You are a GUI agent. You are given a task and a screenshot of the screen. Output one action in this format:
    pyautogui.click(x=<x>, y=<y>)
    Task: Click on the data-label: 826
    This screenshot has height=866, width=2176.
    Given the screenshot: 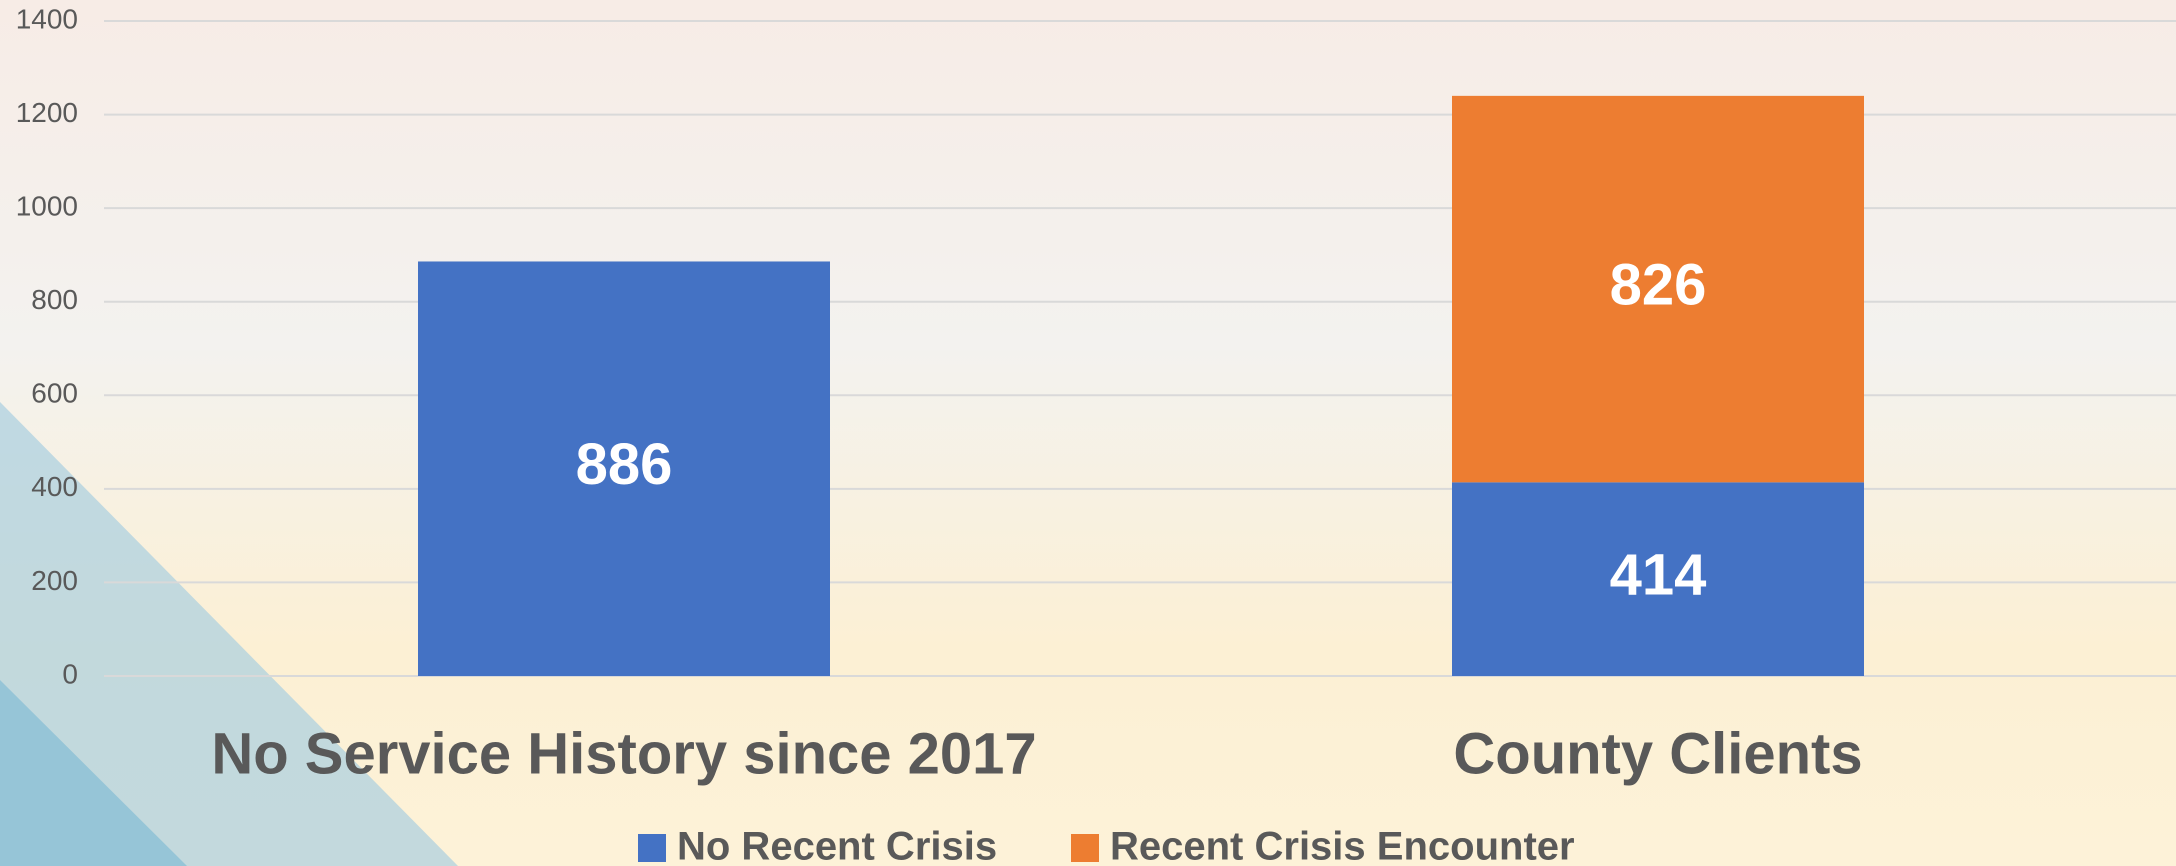 What is the action you would take?
    pyautogui.click(x=1658, y=284)
    